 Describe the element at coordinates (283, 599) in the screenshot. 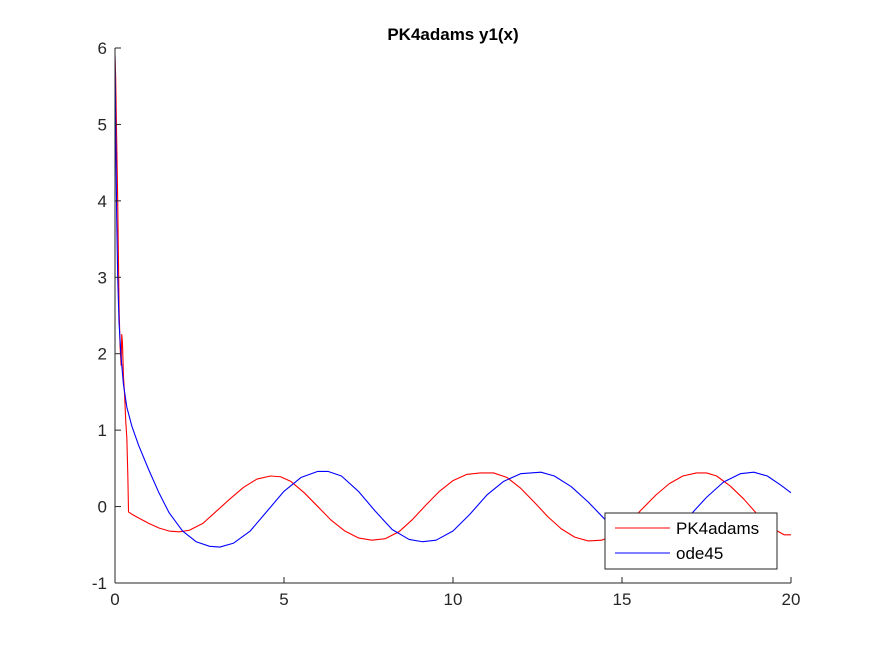

I see `x-tick-label: 5` at that location.